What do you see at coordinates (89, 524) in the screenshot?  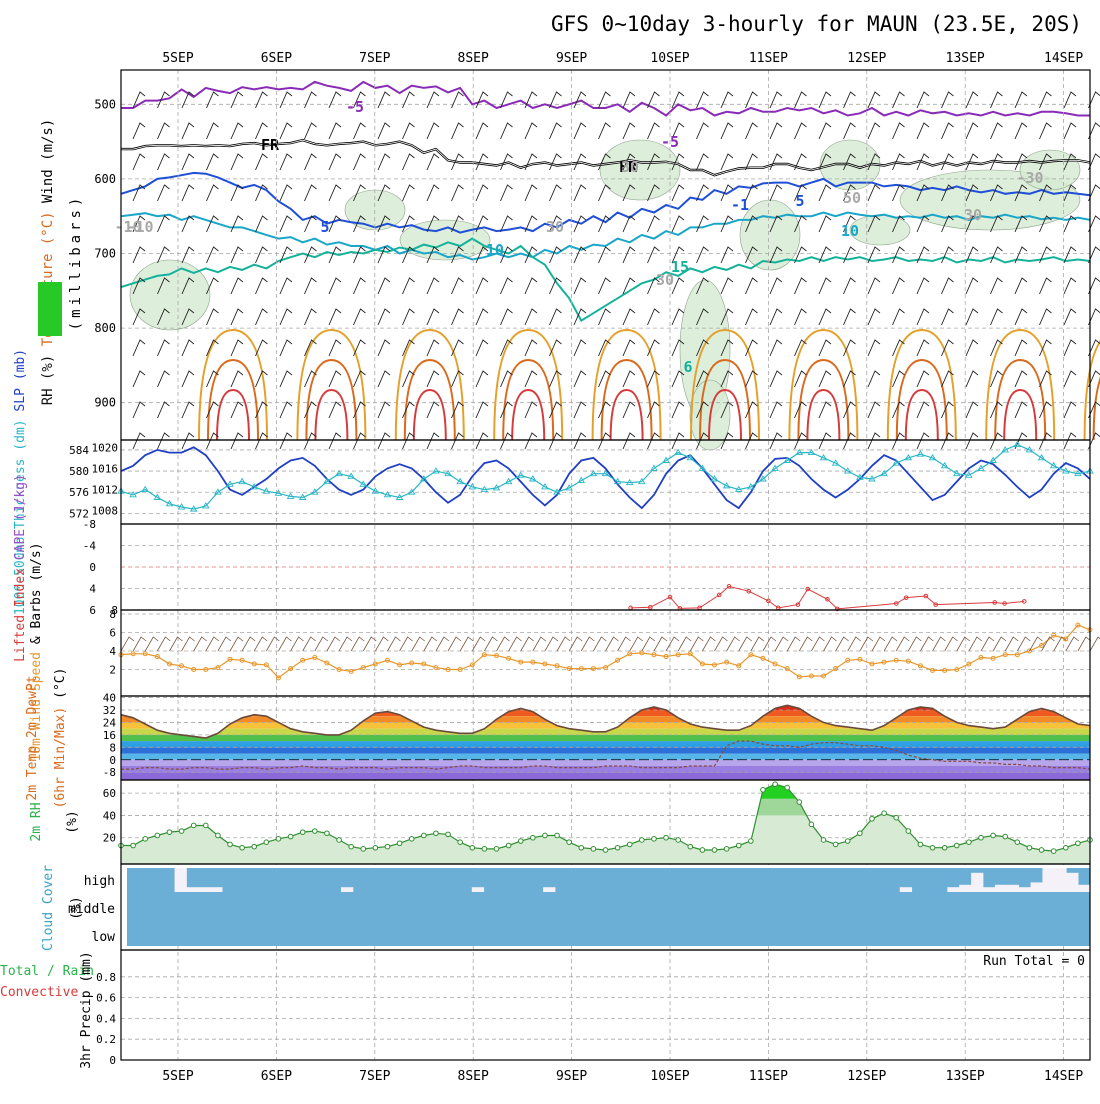 I see `y-tick-label: -8` at bounding box center [89, 524].